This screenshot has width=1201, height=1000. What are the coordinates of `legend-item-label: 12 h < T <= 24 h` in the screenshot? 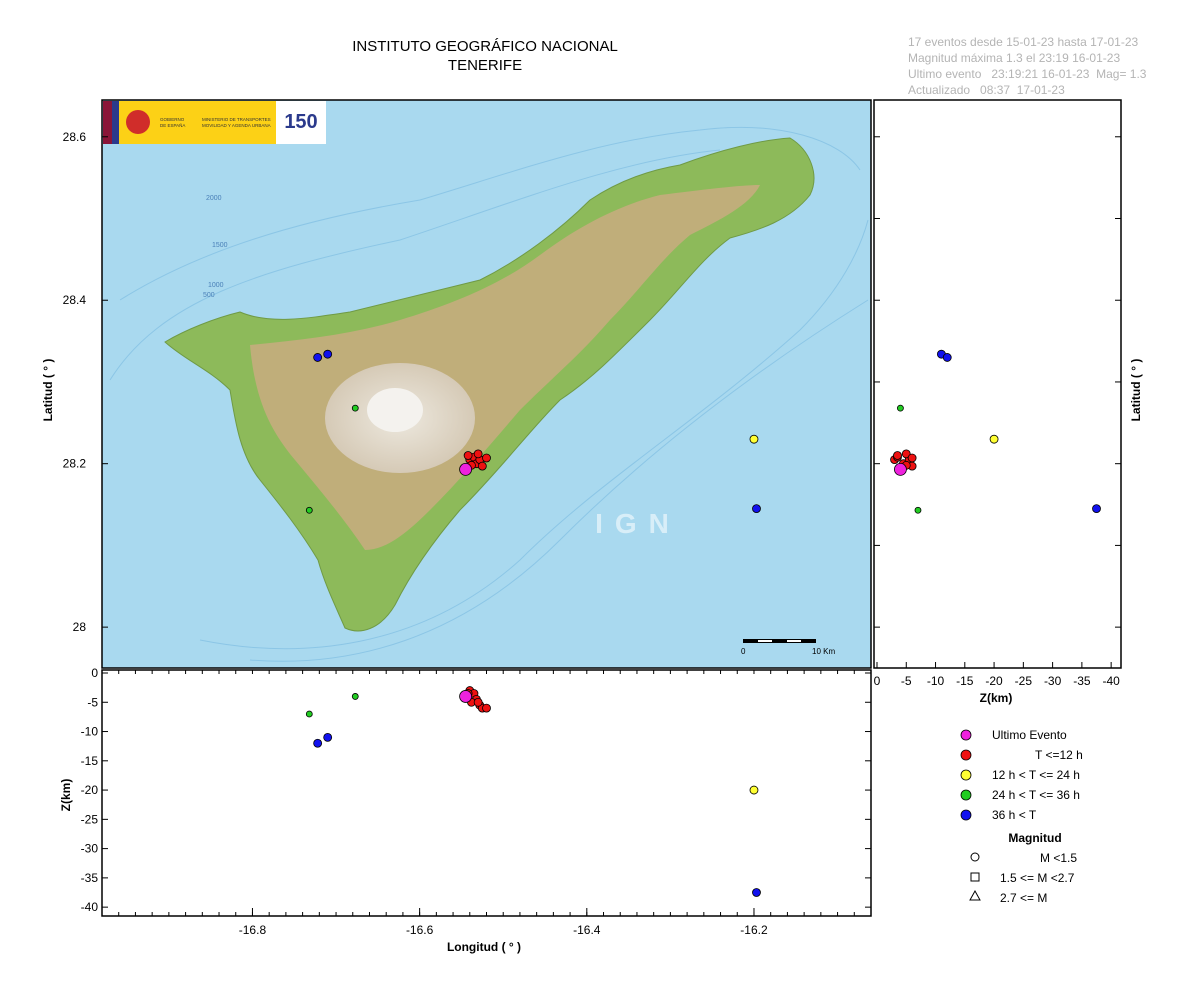 It's located at (1036, 775).